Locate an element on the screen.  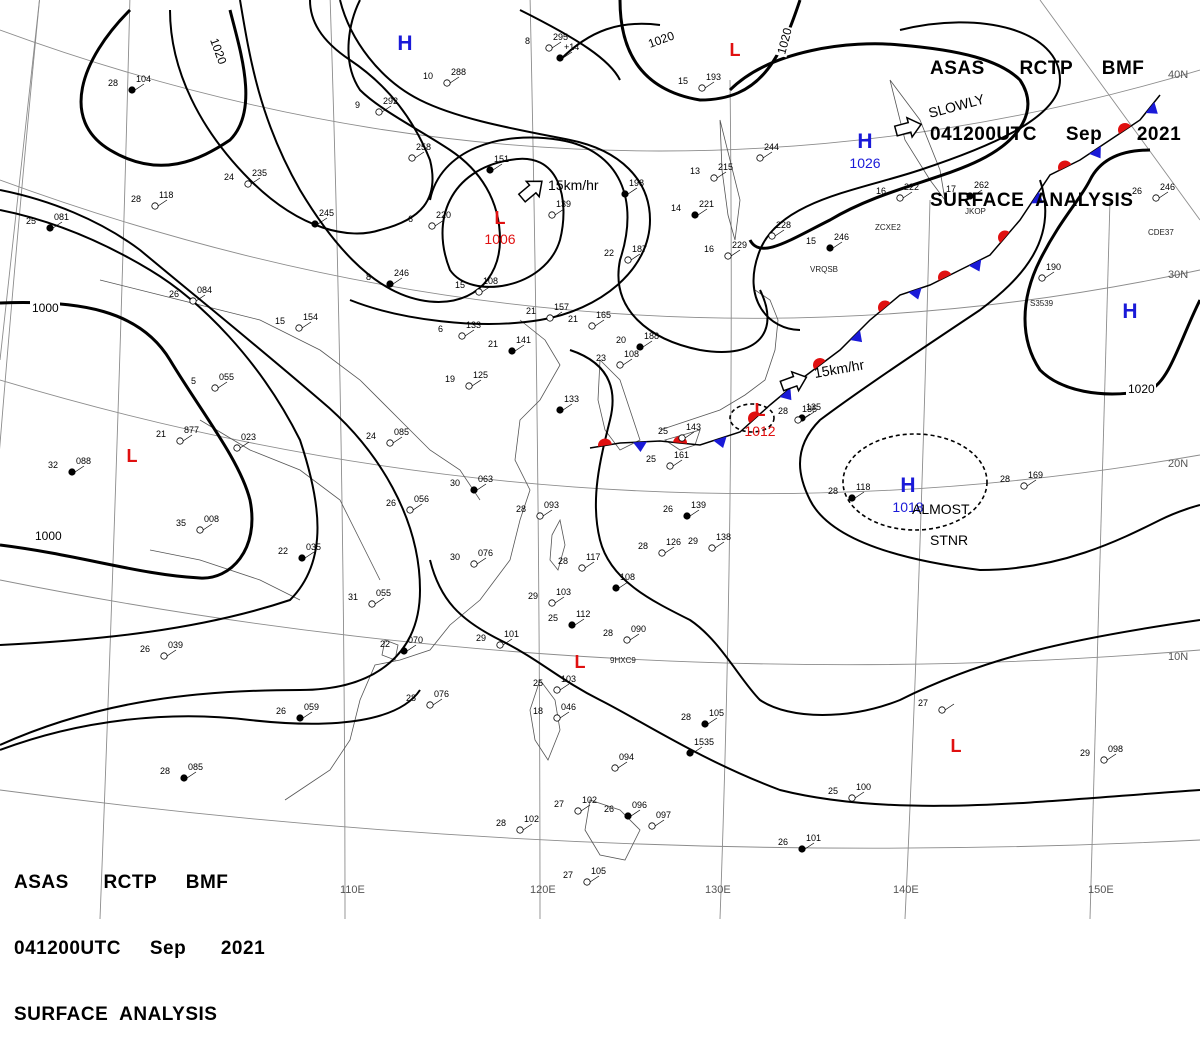
station-plot: 244 is located at coordinates (767, 152).